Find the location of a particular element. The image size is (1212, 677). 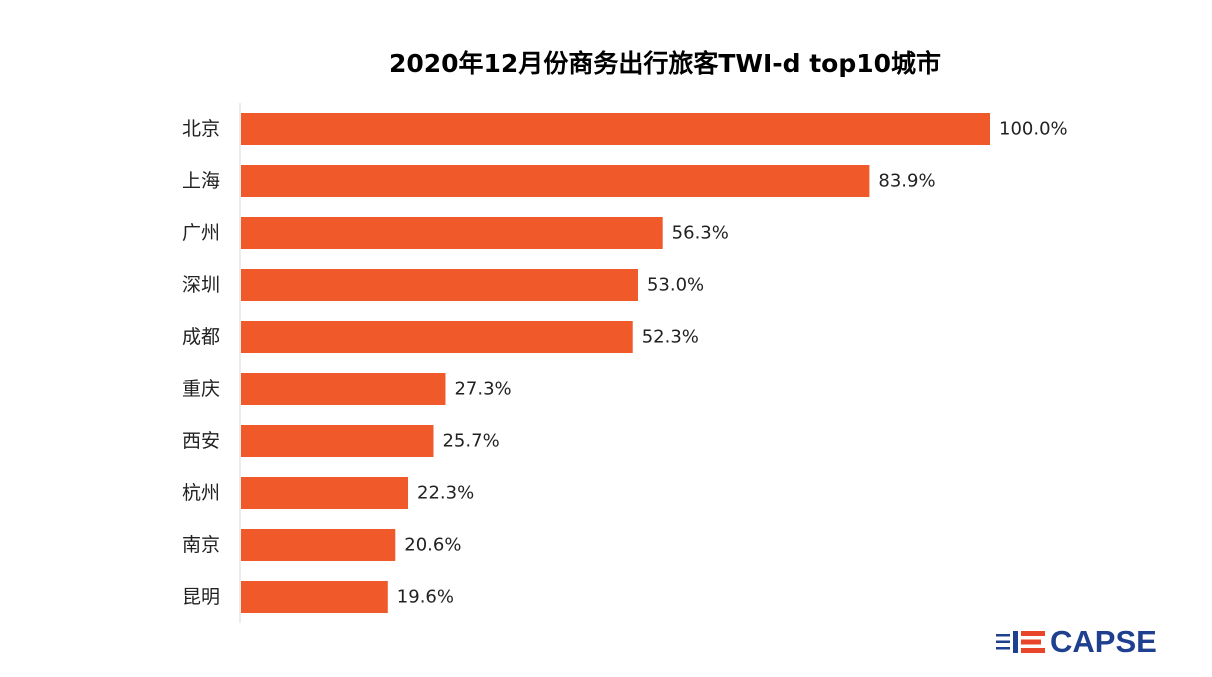

category-label: 昆明 is located at coordinates (201, 597).